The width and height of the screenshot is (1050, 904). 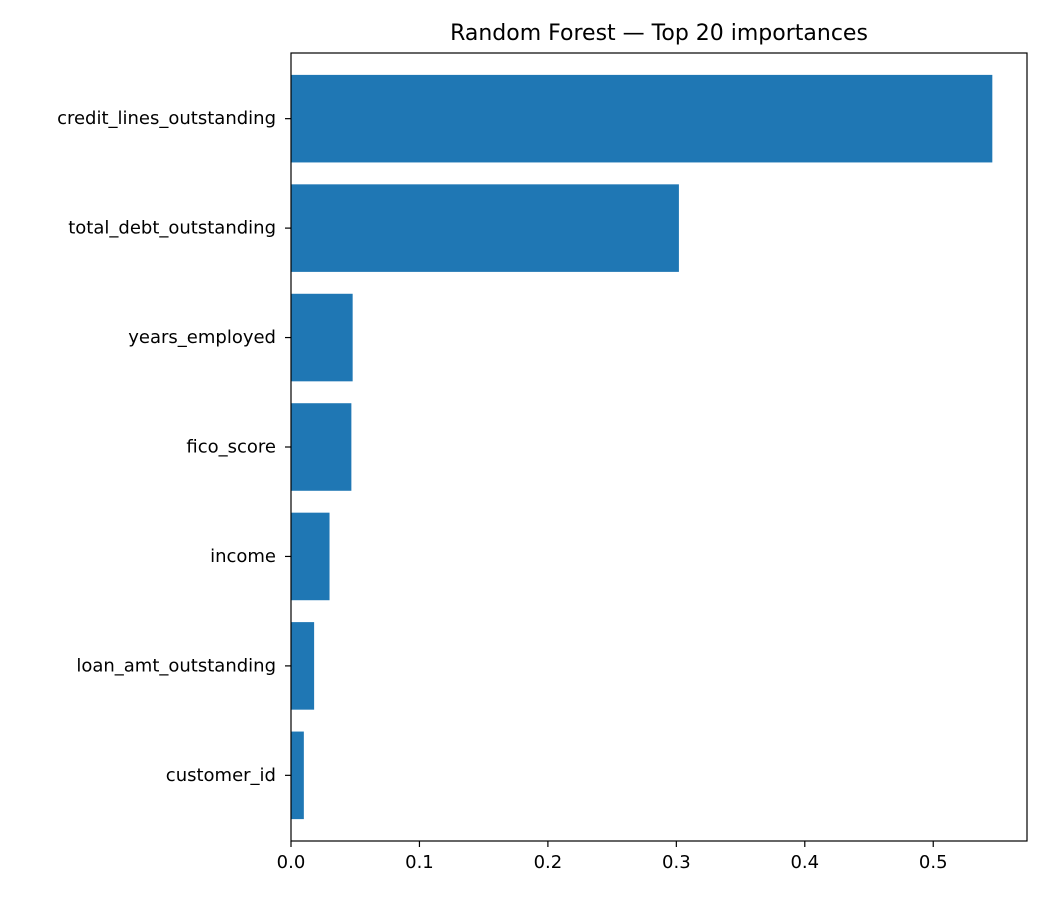 I want to click on bar-total_debt_outstanding, so click(x=485, y=228).